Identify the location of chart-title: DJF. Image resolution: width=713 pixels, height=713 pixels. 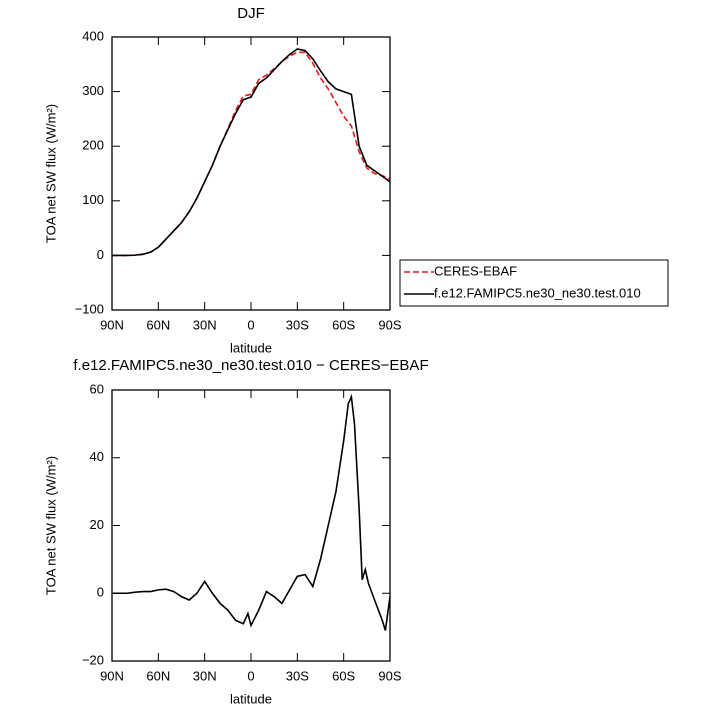
(251, 13).